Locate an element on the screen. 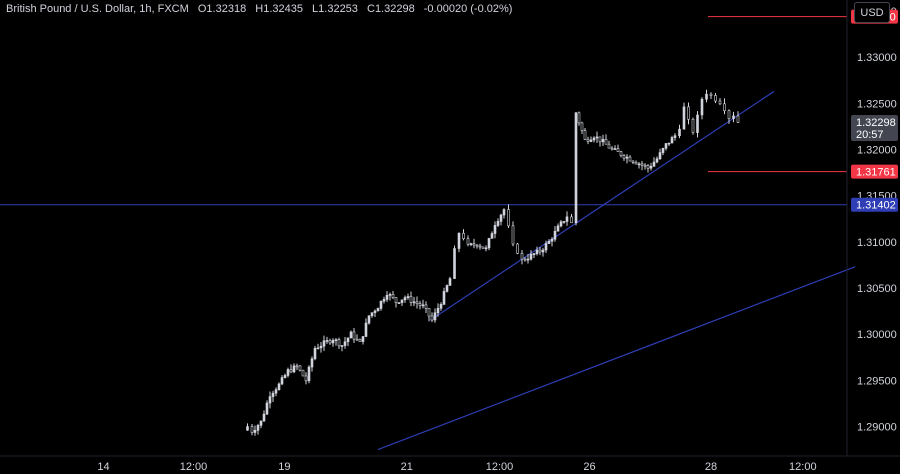 Image resolution: width=900 pixels, height=474 pixels. x-tick-label: 14 is located at coordinates (103, 467).